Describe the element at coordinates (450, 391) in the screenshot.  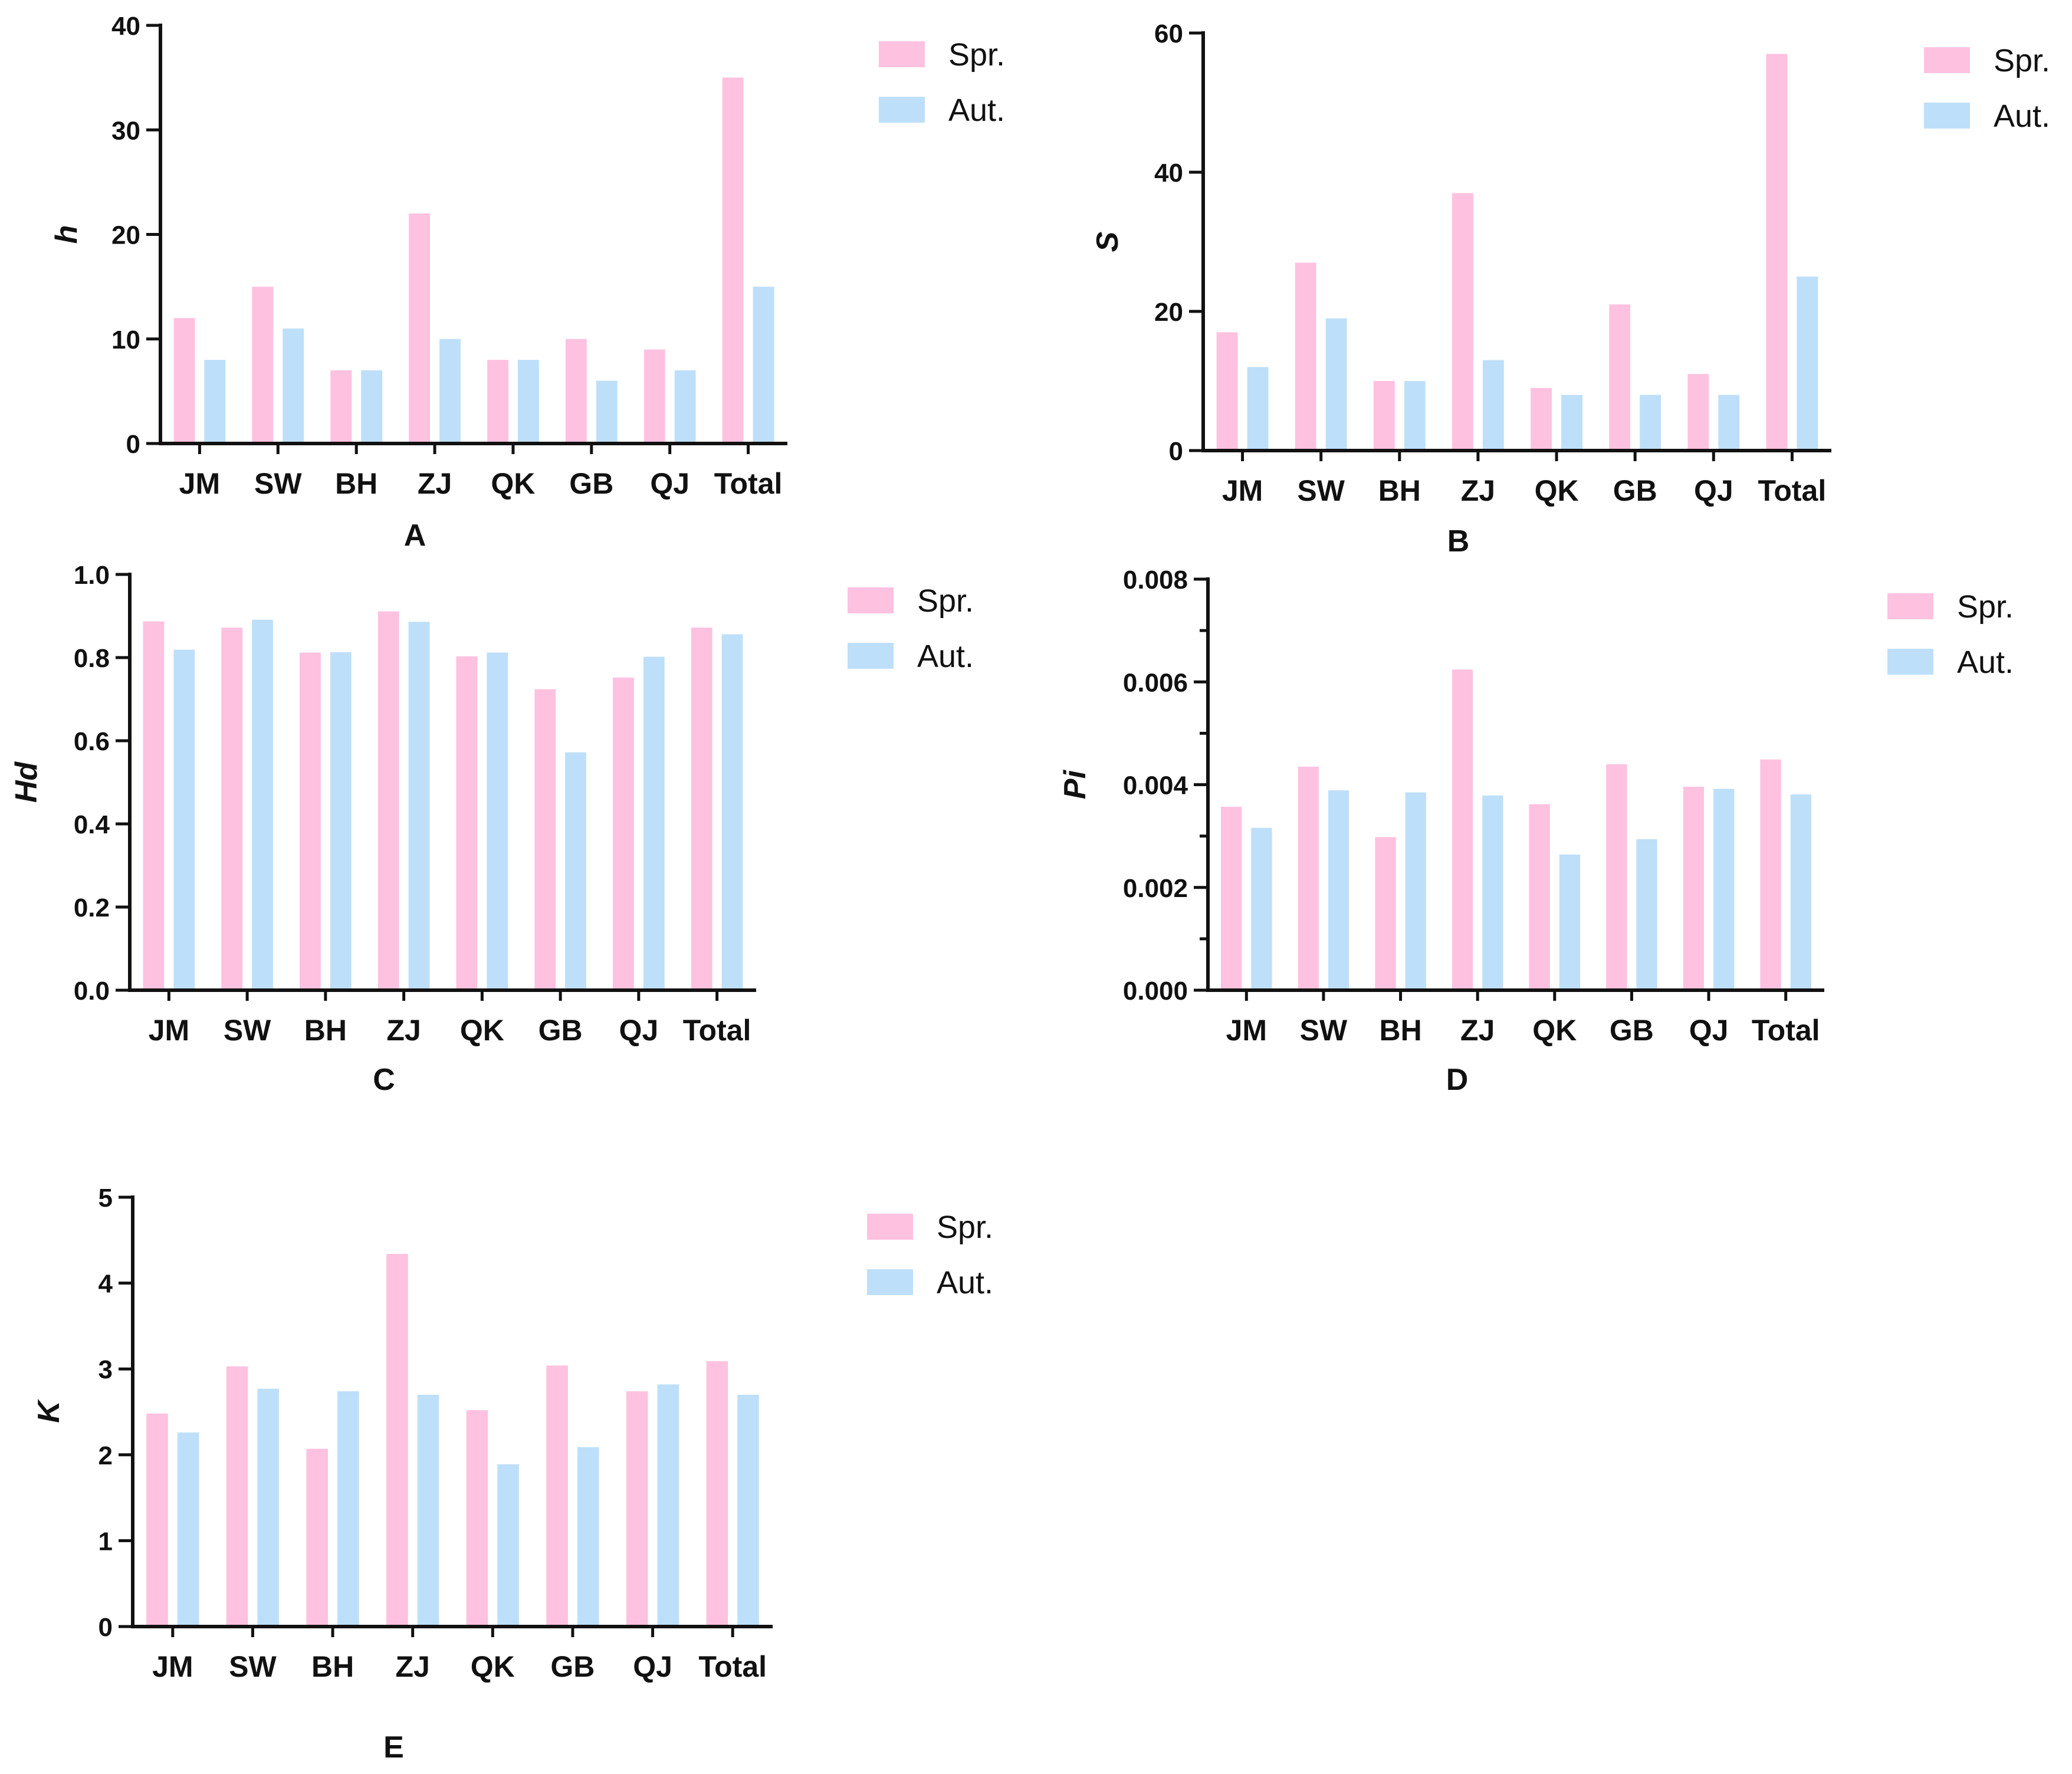
I see `bar-a-aut-zj` at that location.